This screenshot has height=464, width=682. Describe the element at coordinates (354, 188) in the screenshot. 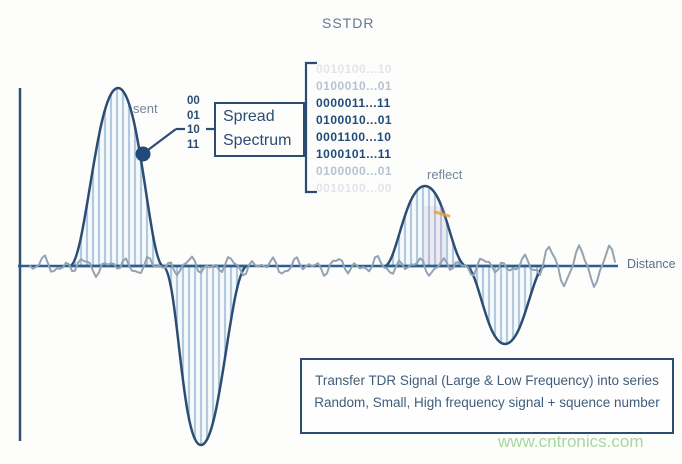

I see `binary-code-row: 0010100...00` at that location.